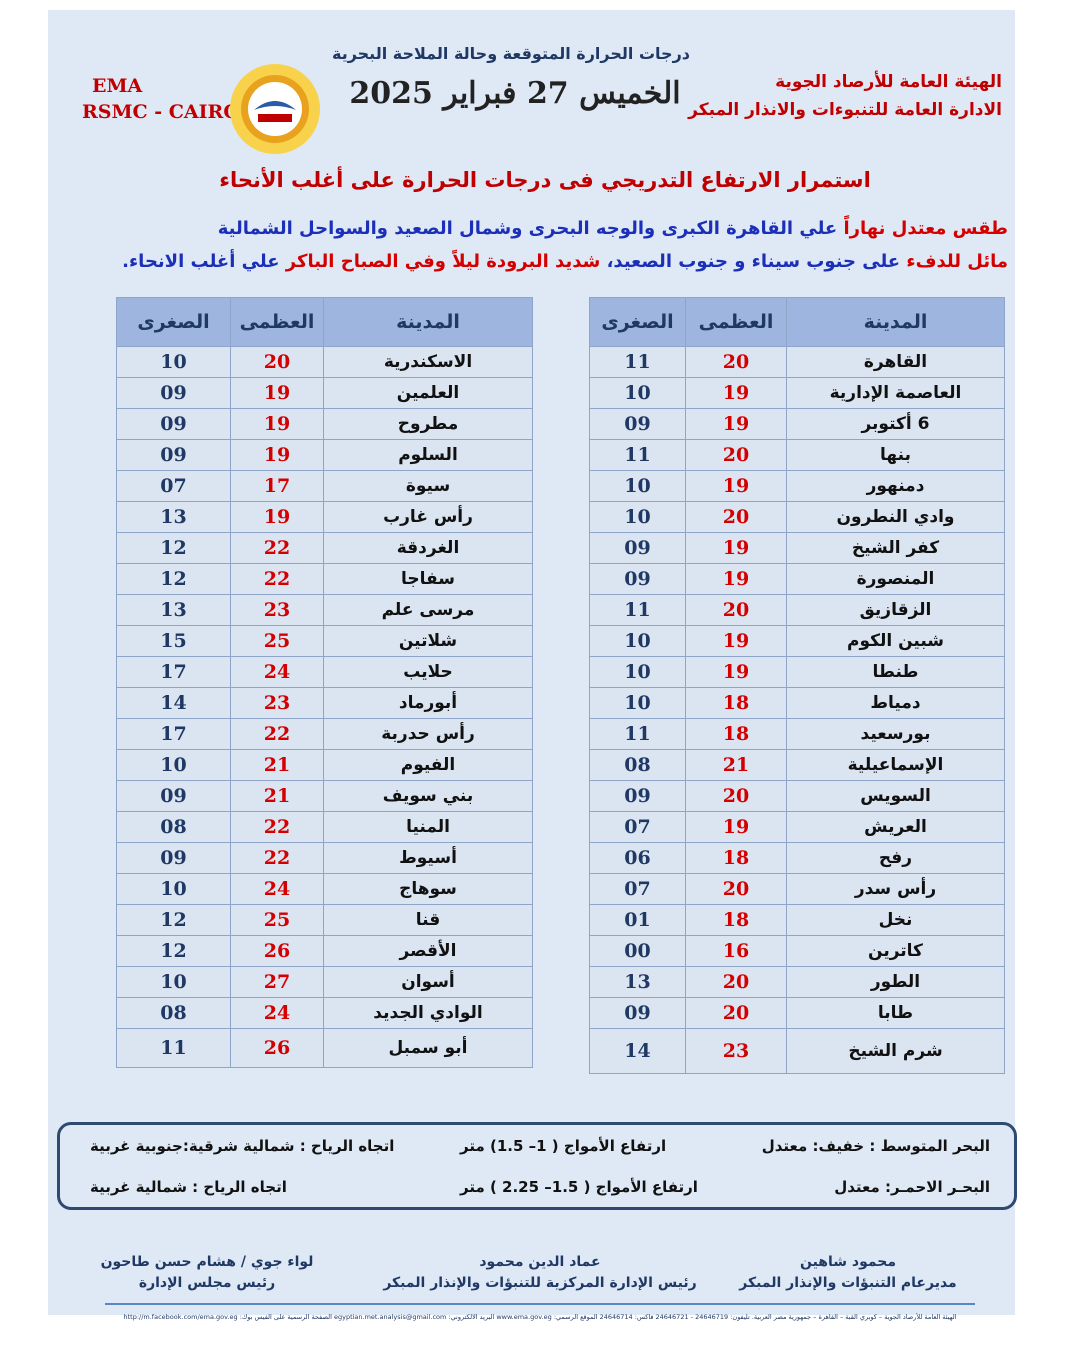 Image resolution: width=1080 pixels, height=1346 pixels. What do you see at coordinates (895, 703) in the screenshot?
I see `city-cell: دمياط` at bounding box center [895, 703].